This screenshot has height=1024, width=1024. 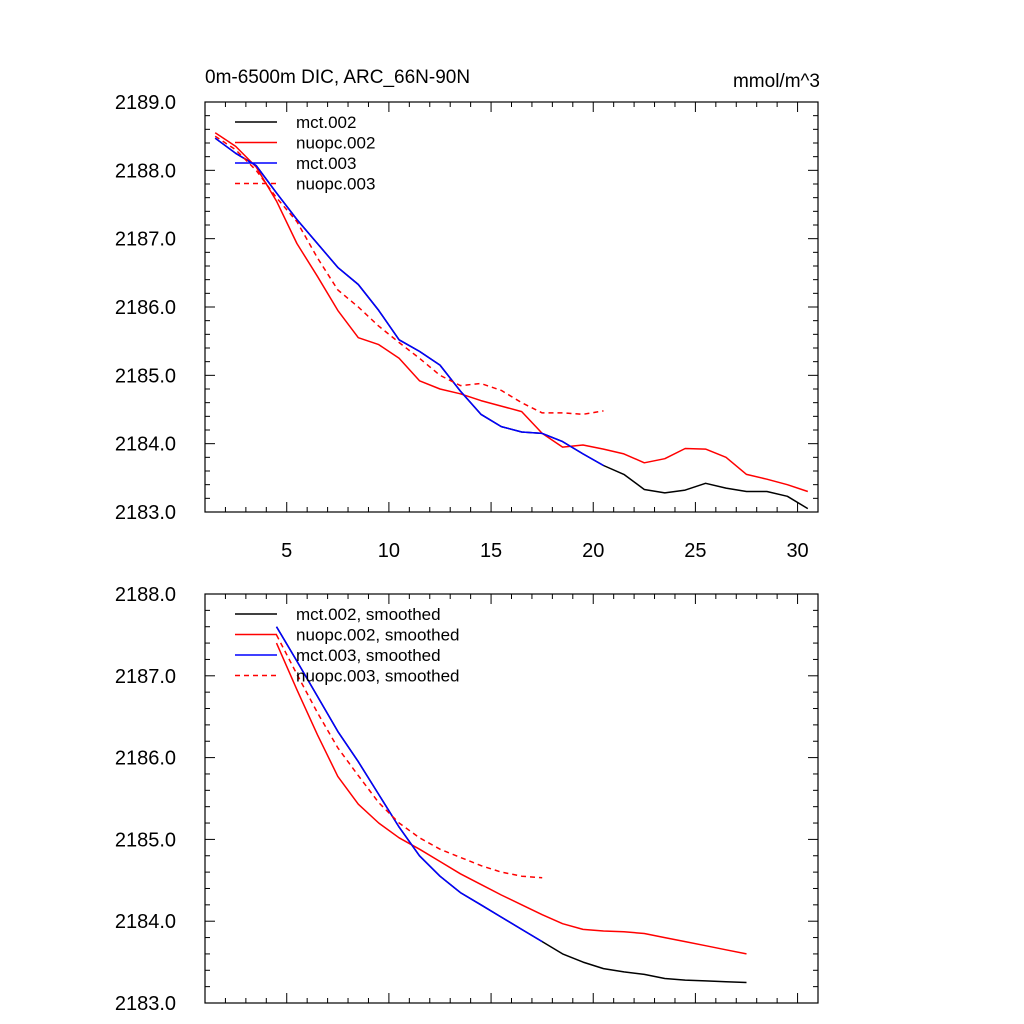 I want to click on x-tick-label: 30, so click(x=797, y=551).